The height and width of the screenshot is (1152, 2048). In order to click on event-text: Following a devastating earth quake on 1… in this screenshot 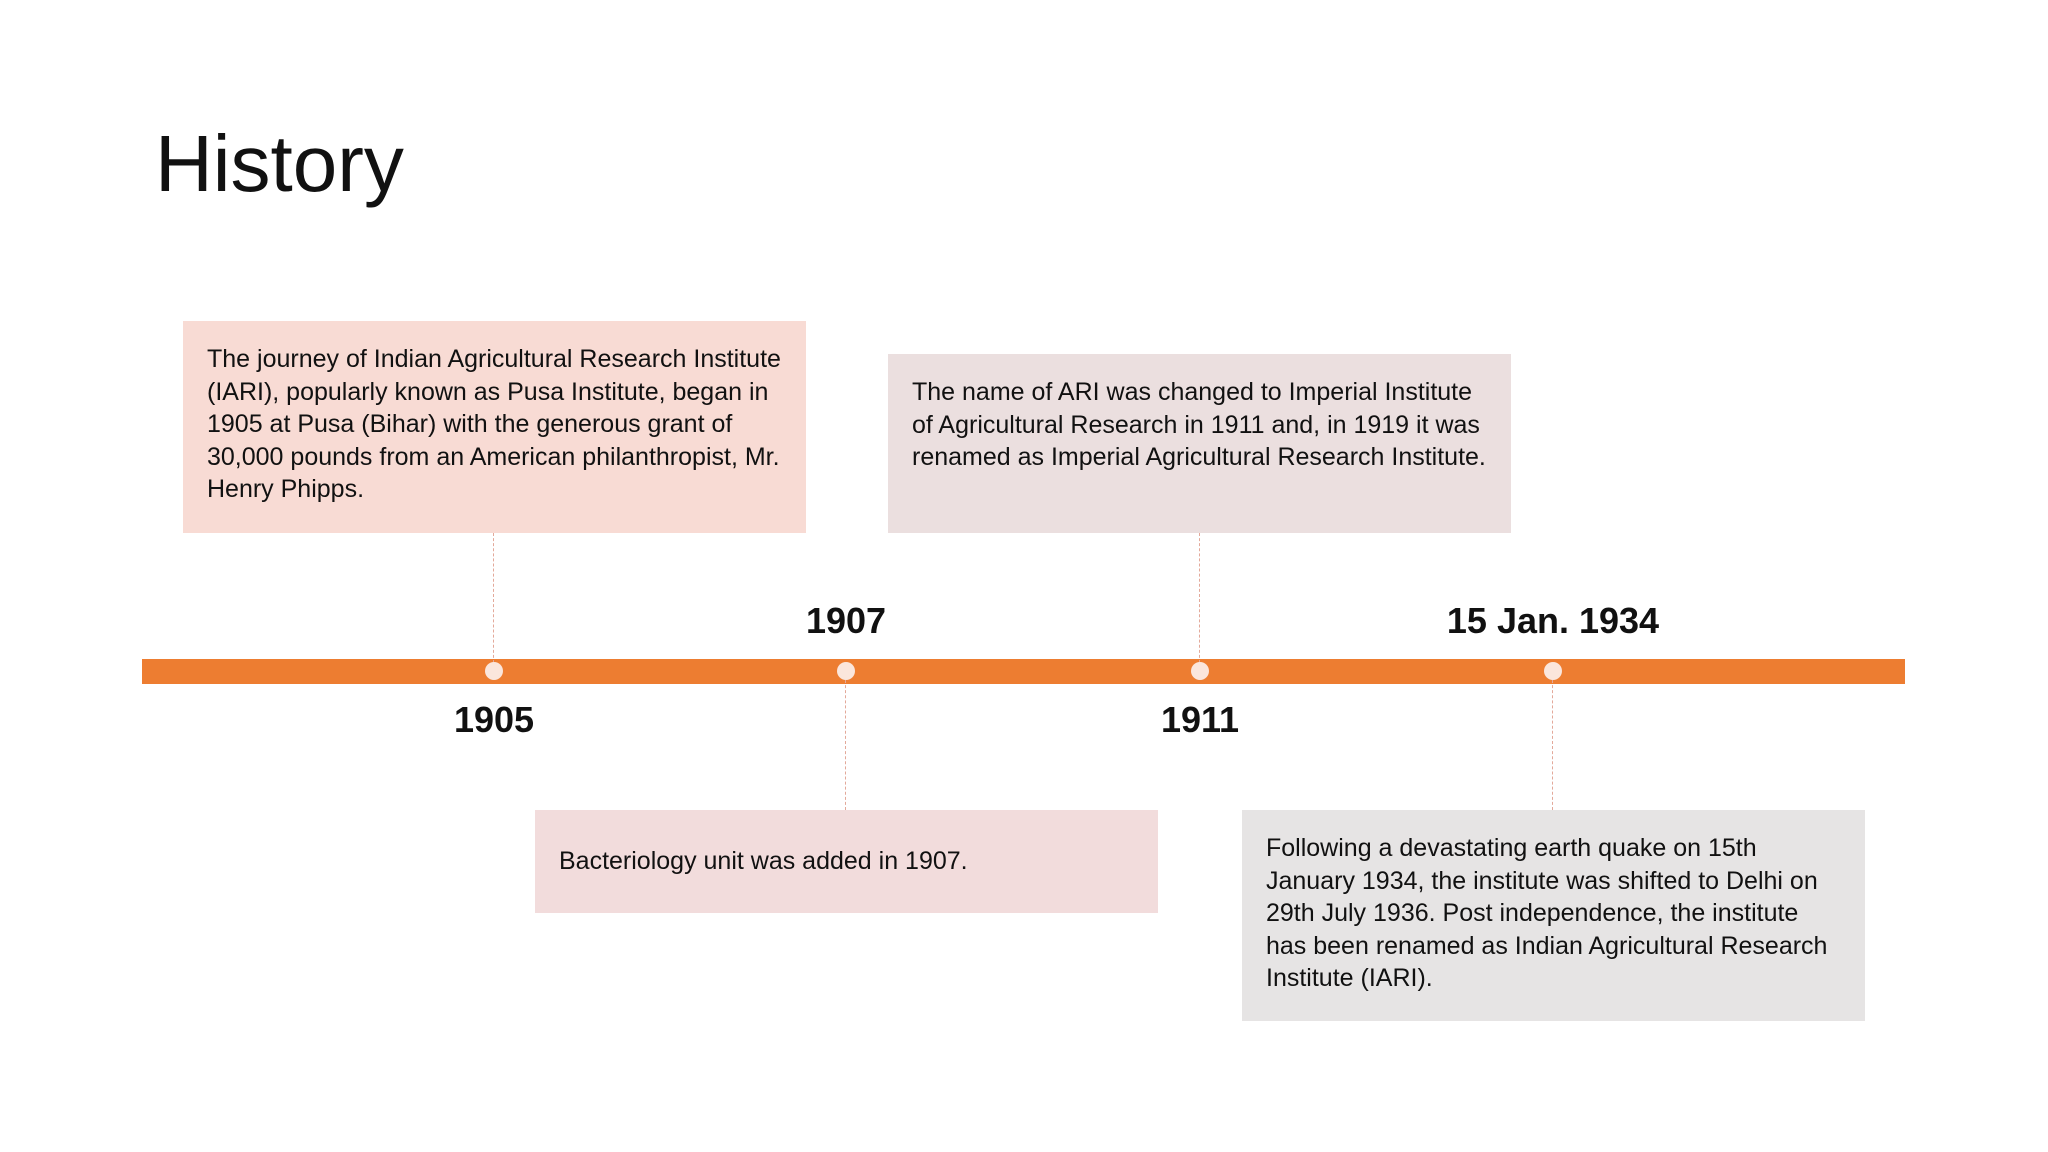, I will do `click(1553, 915)`.